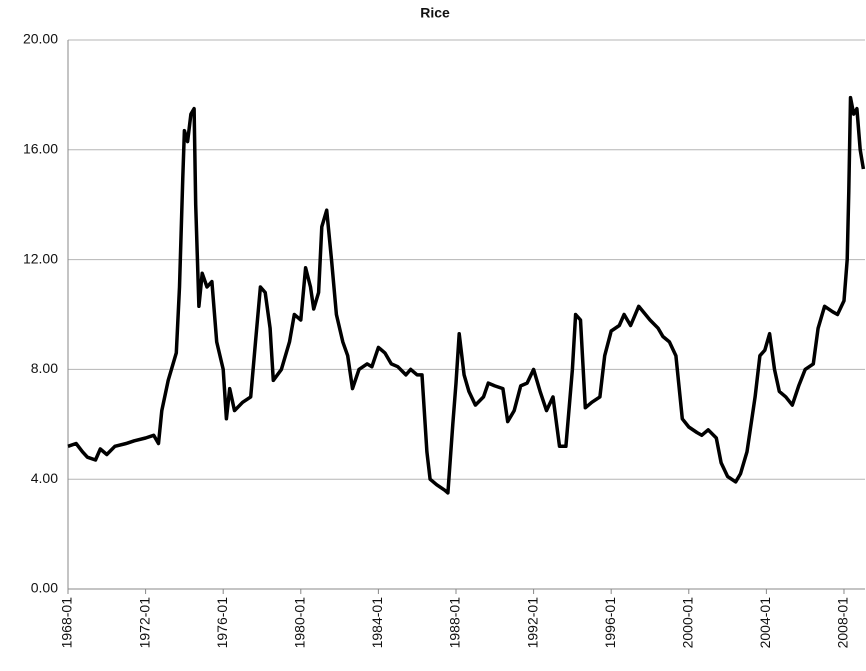 This screenshot has height=671, width=866. What do you see at coordinates (299, 623) in the screenshot?
I see `x-tick-label: 1980-01` at bounding box center [299, 623].